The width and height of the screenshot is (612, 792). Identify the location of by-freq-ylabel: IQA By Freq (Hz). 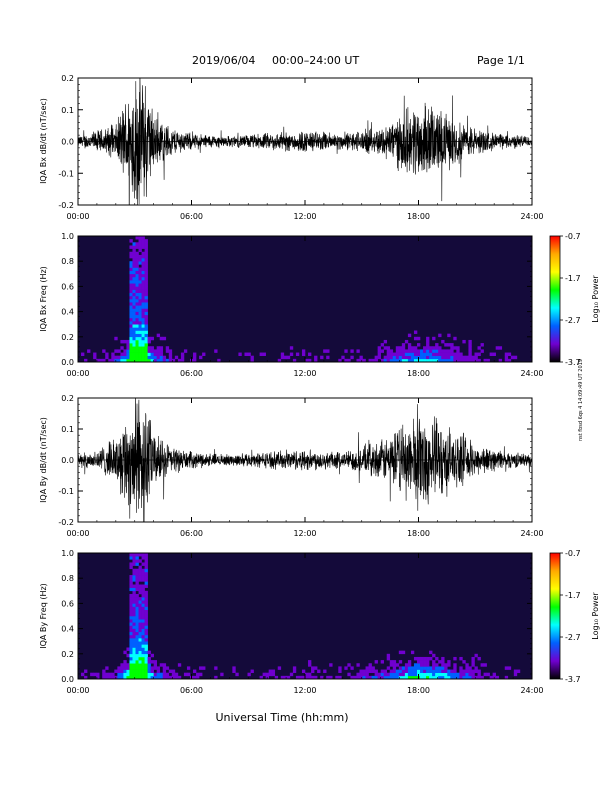
(43, 616).